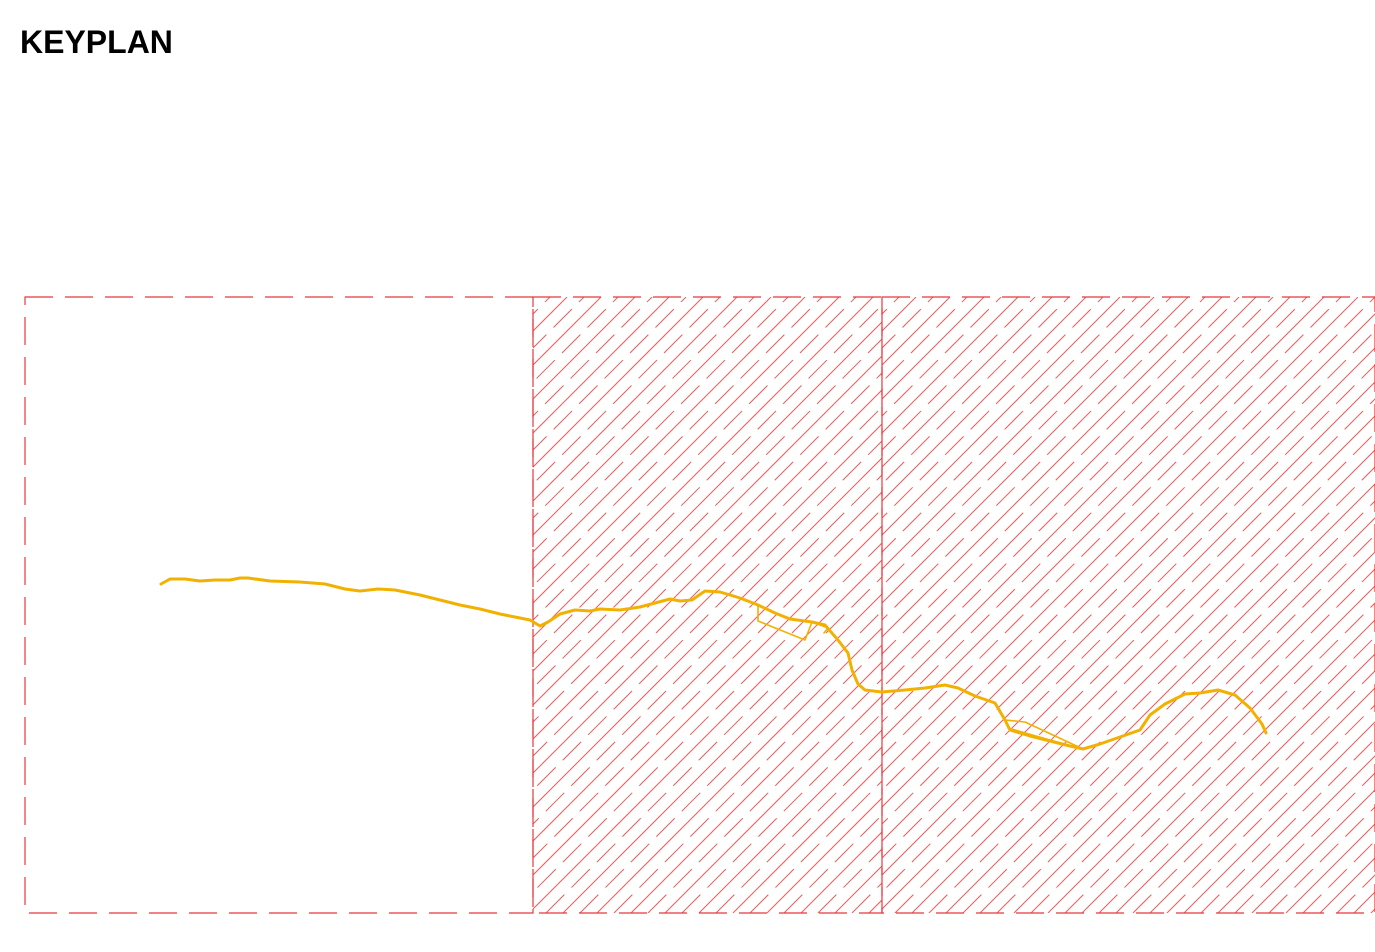 The image size is (1375, 952). I want to click on route-alignment-main, so click(713, 663).